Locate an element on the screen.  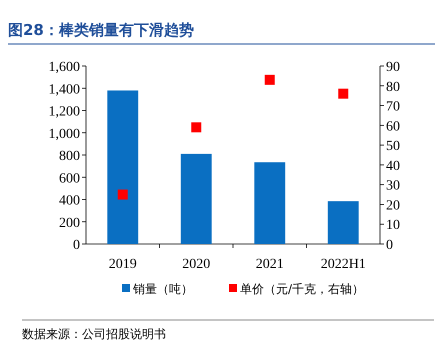
y-tick-label: 200 is located at coordinates (69, 223).